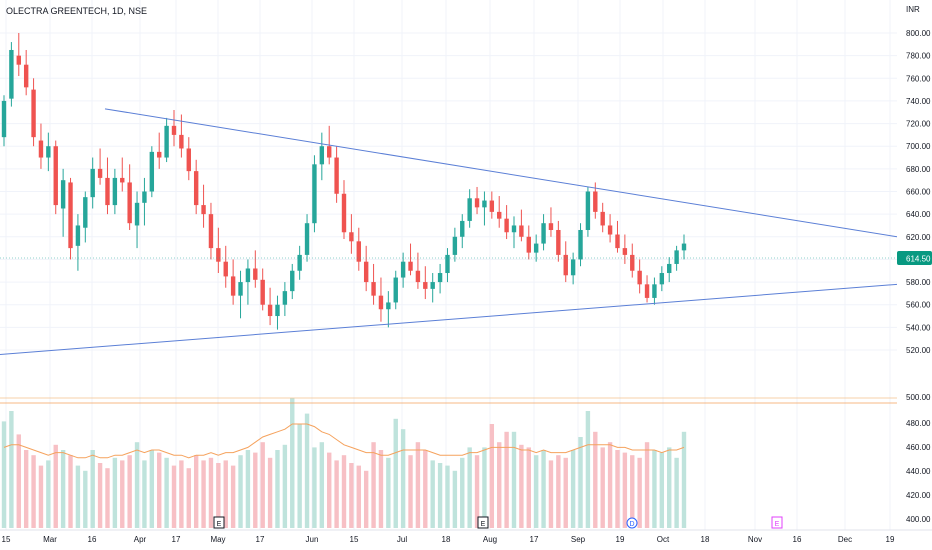 The height and width of the screenshot is (550, 932). Describe the element at coordinates (705, 539) in the screenshot. I see `time-tick-label: 18` at that location.